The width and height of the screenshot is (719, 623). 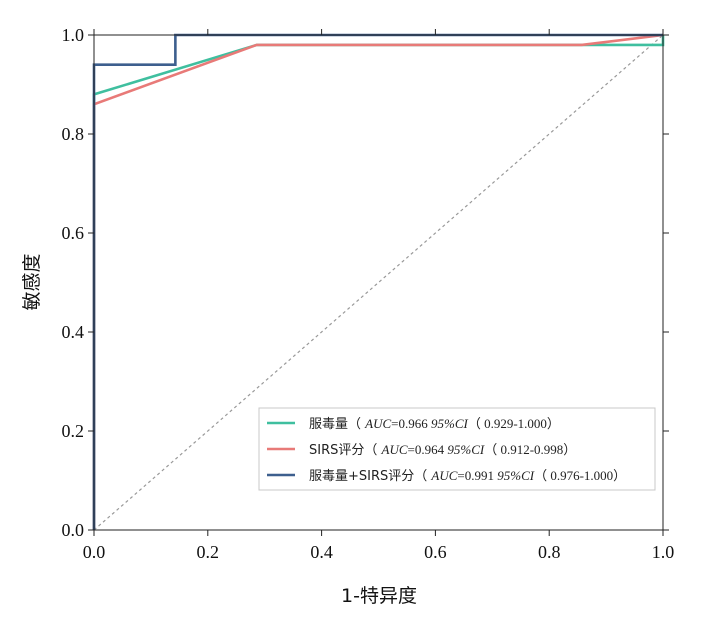 What do you see at coordinates (337, 424) in the screenshot?
I see `legend-entry-part: 服毒量（` at bounding box center [337, 424].